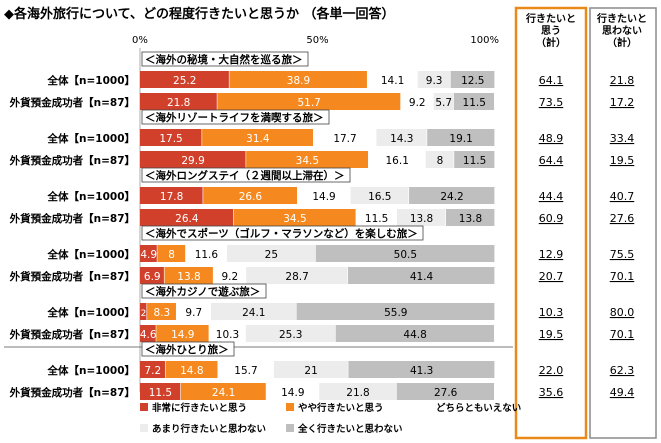 This screenshot has width=661, height=443. Describe the element at coordinates (310, 371) in the screenshot. I see `data-label: 21` at that location.